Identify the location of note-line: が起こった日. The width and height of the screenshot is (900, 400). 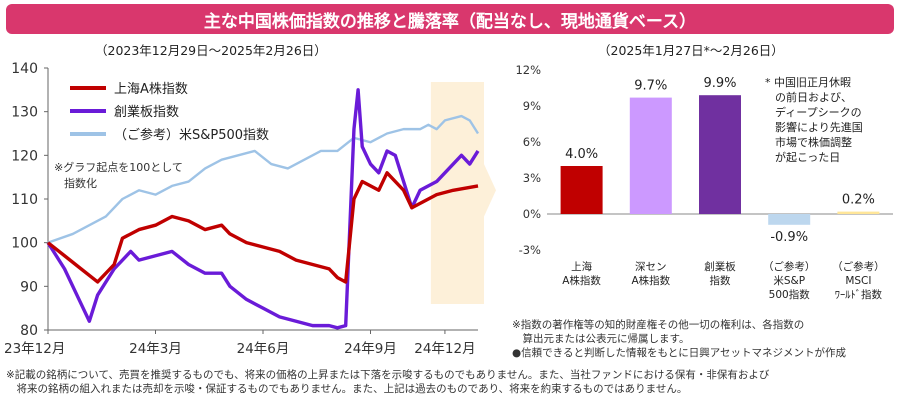
(807, 157).